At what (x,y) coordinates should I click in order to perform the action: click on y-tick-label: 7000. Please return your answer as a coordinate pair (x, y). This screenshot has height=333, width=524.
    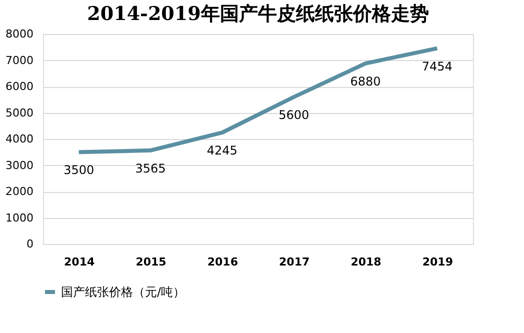
    Looking at the image, I should click on (20, 60).